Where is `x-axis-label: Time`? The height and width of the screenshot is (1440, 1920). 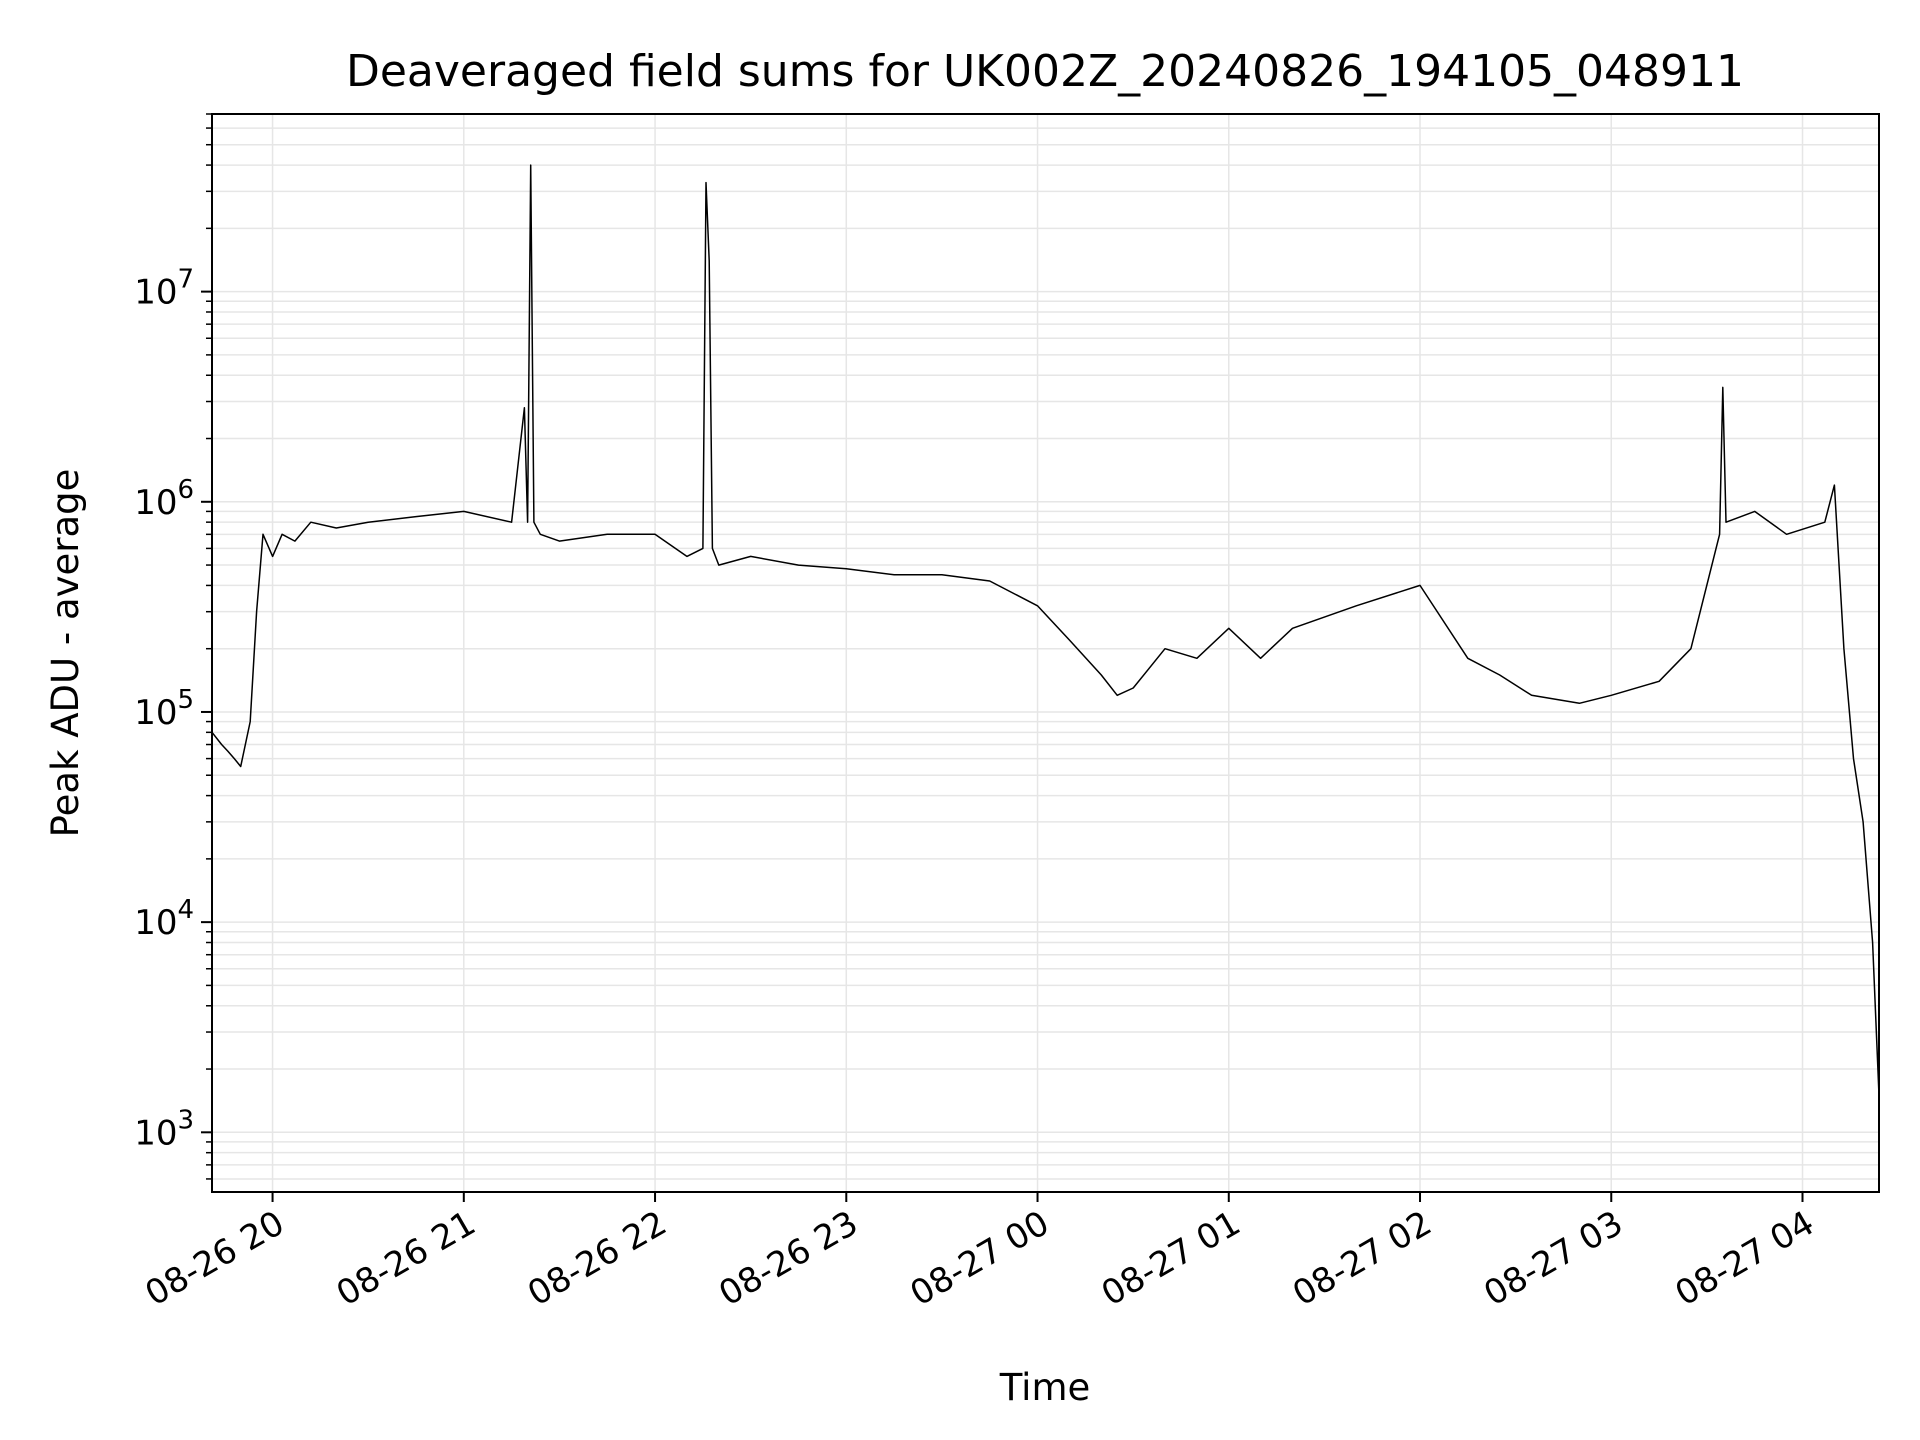
x-axis-label: Time is located at coordinates (1045, 1387).